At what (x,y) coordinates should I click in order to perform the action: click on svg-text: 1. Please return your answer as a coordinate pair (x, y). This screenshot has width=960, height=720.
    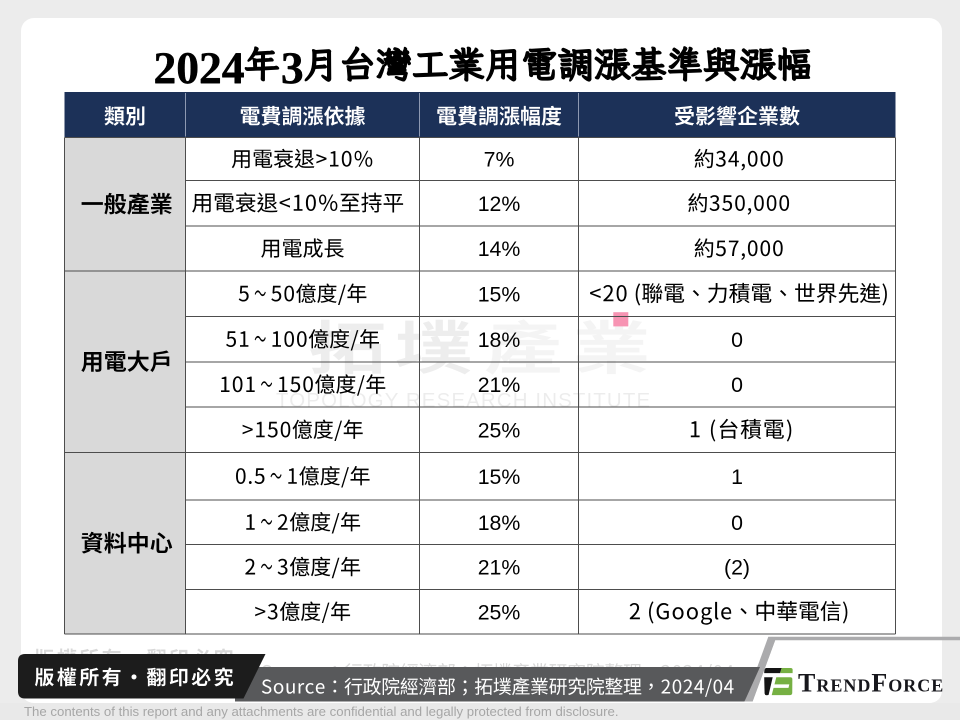
    Looking at the image, I should click on (737, 477).